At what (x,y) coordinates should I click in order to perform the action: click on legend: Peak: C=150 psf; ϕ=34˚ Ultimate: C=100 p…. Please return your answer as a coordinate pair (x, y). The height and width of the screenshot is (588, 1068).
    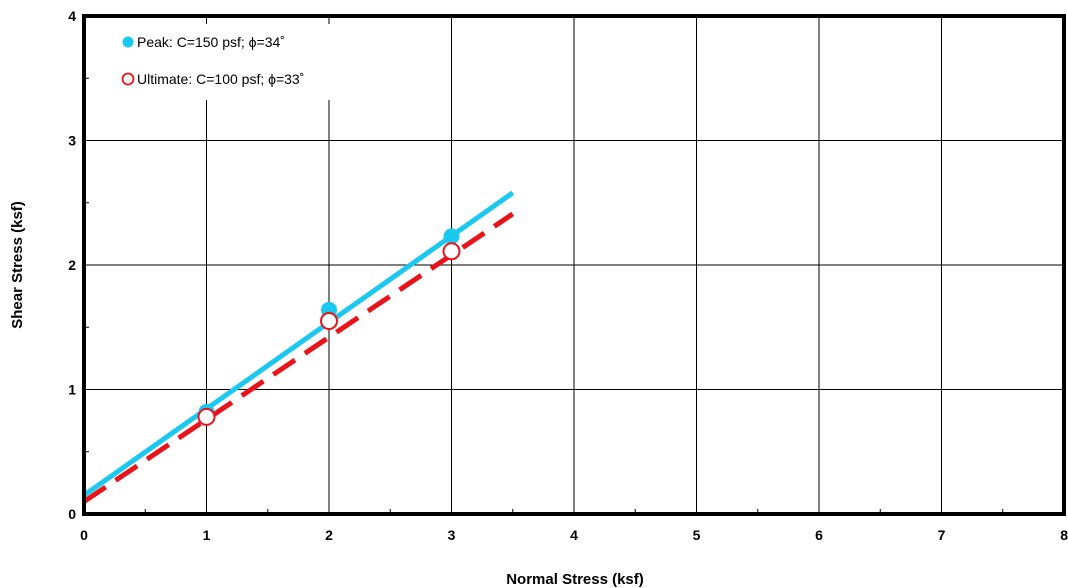
    Looking at the image, I should click on (250, 62).